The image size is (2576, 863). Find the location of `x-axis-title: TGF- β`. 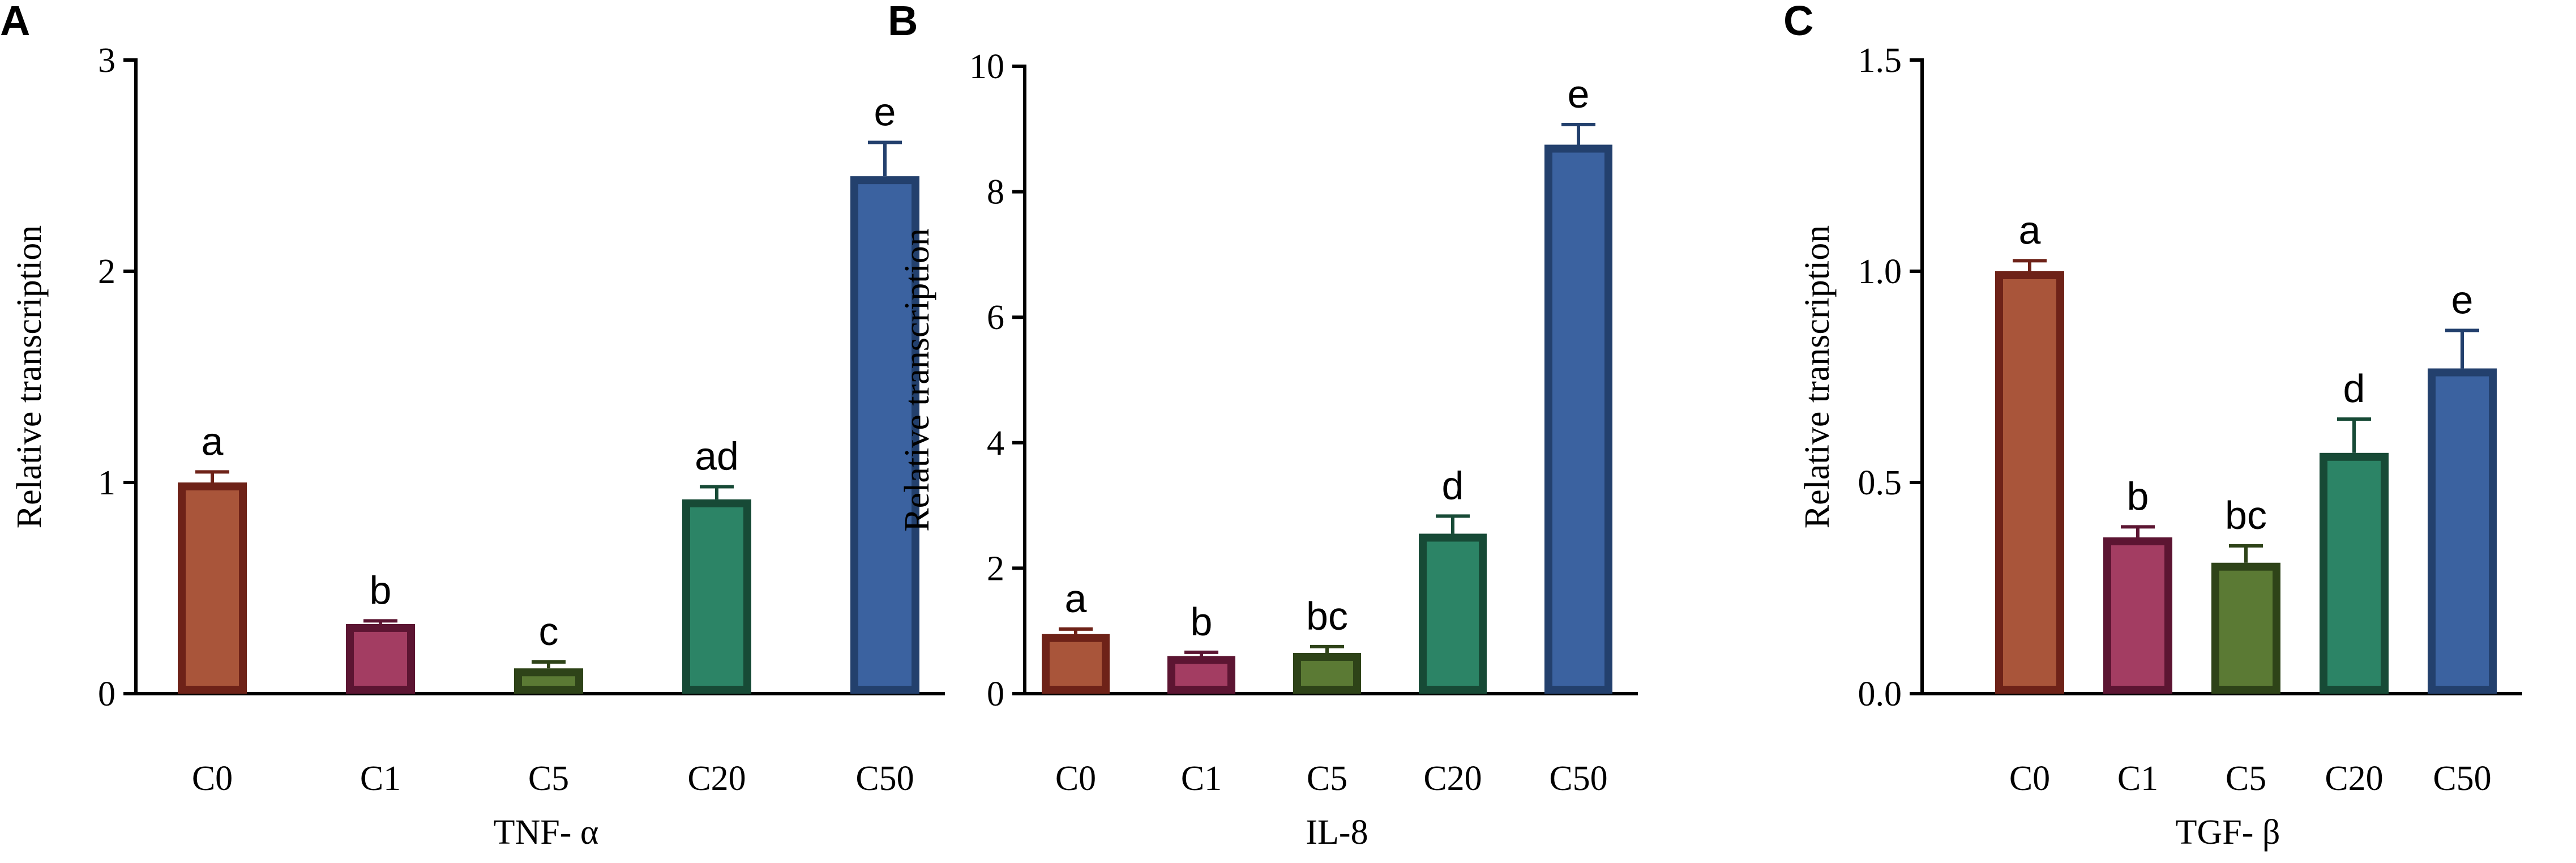

x-axis-title: TGF- β is located at coordinates (2228, 833).